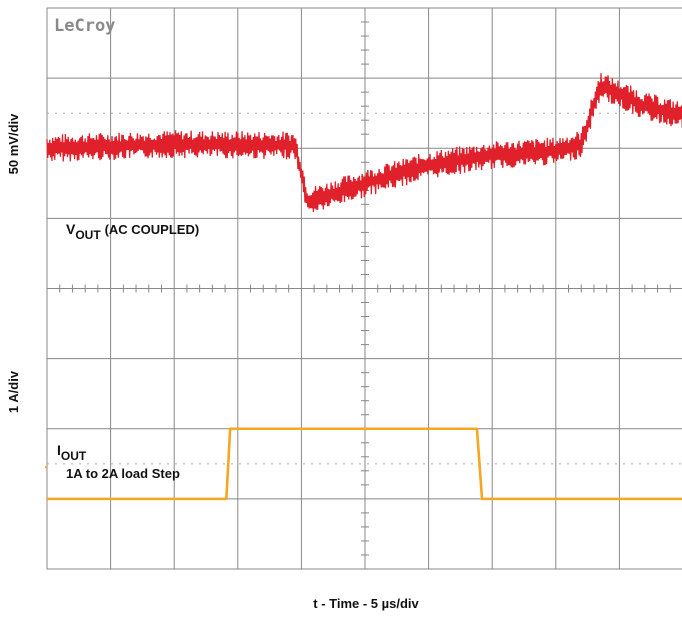  Describe the element at coordinates (13, 391) in the screenshot. I see `iout-axis-label: 1 A/div` at that location.